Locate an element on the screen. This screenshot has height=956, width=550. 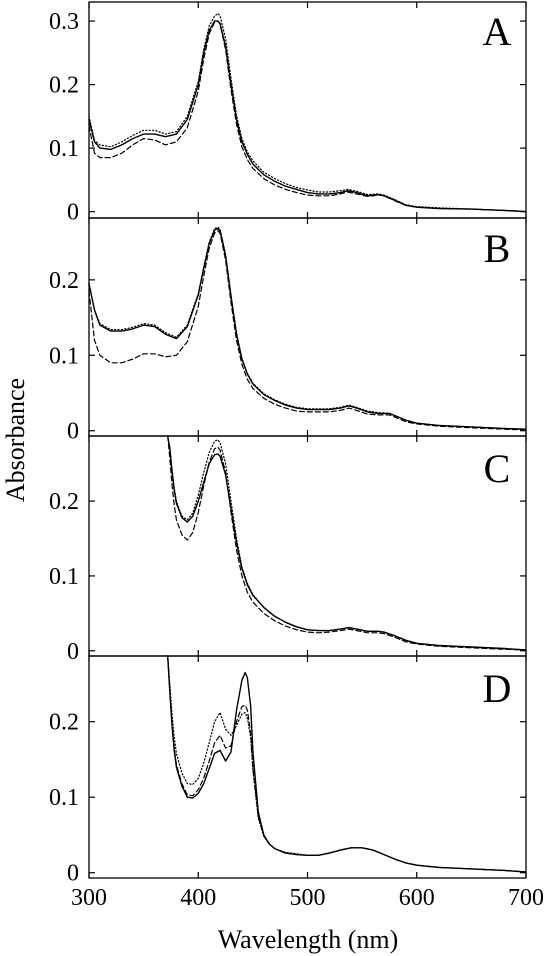
xtick-label: 500 is located at coordinates (308, 898).